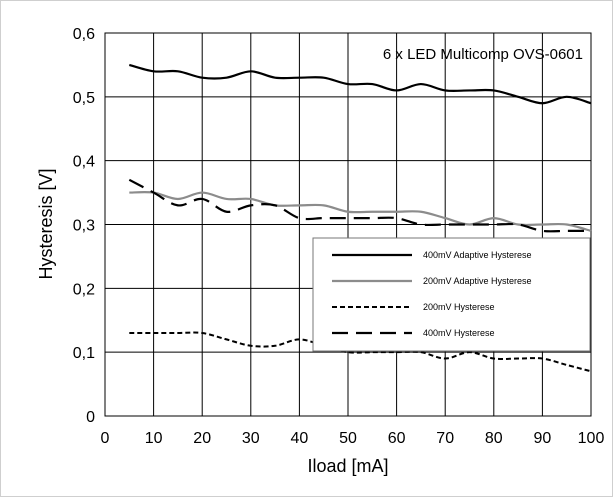  Describe the element at coordinates (494, 438) in the screenshot. I see `x-tick-label: 80` at that location.